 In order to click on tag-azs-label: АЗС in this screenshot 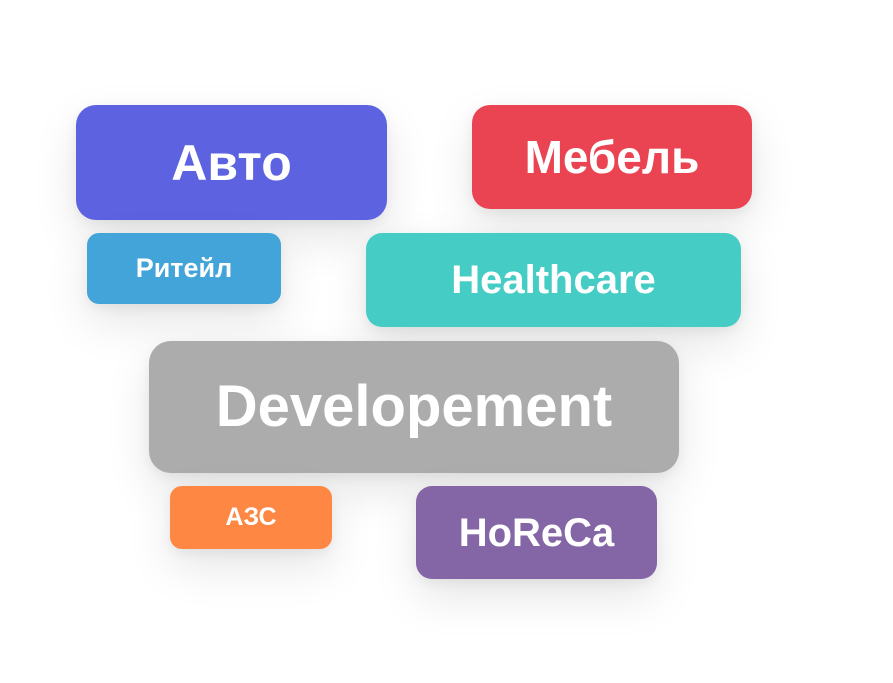, I will do `click(251, 517)`.